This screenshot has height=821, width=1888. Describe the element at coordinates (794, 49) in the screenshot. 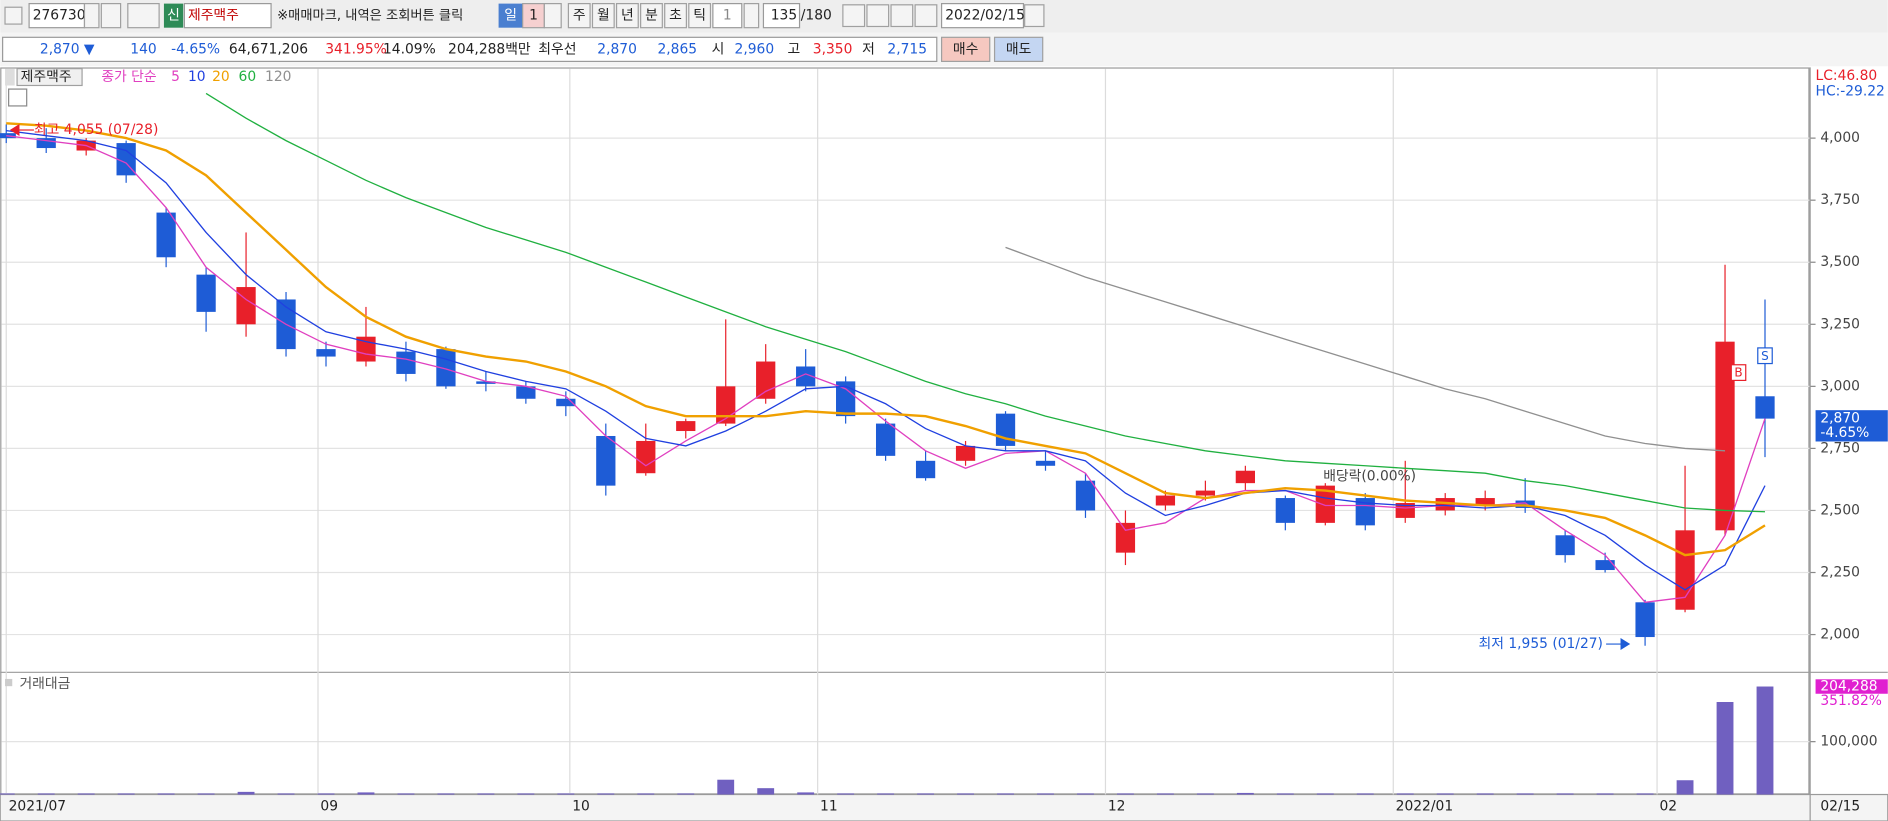

I see `high-label: 고` at that location.